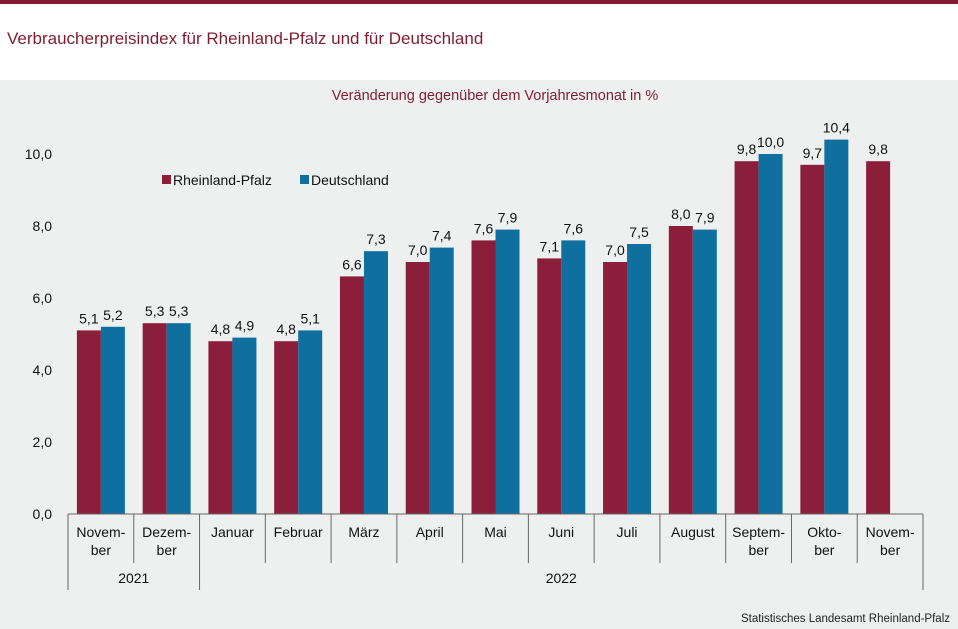 This screenshot has height=629, width=958. What do you see at coordinates (495, 532) in the screenshot?
I see `x-tick-label: Mai` at bounding box center [495, 532].